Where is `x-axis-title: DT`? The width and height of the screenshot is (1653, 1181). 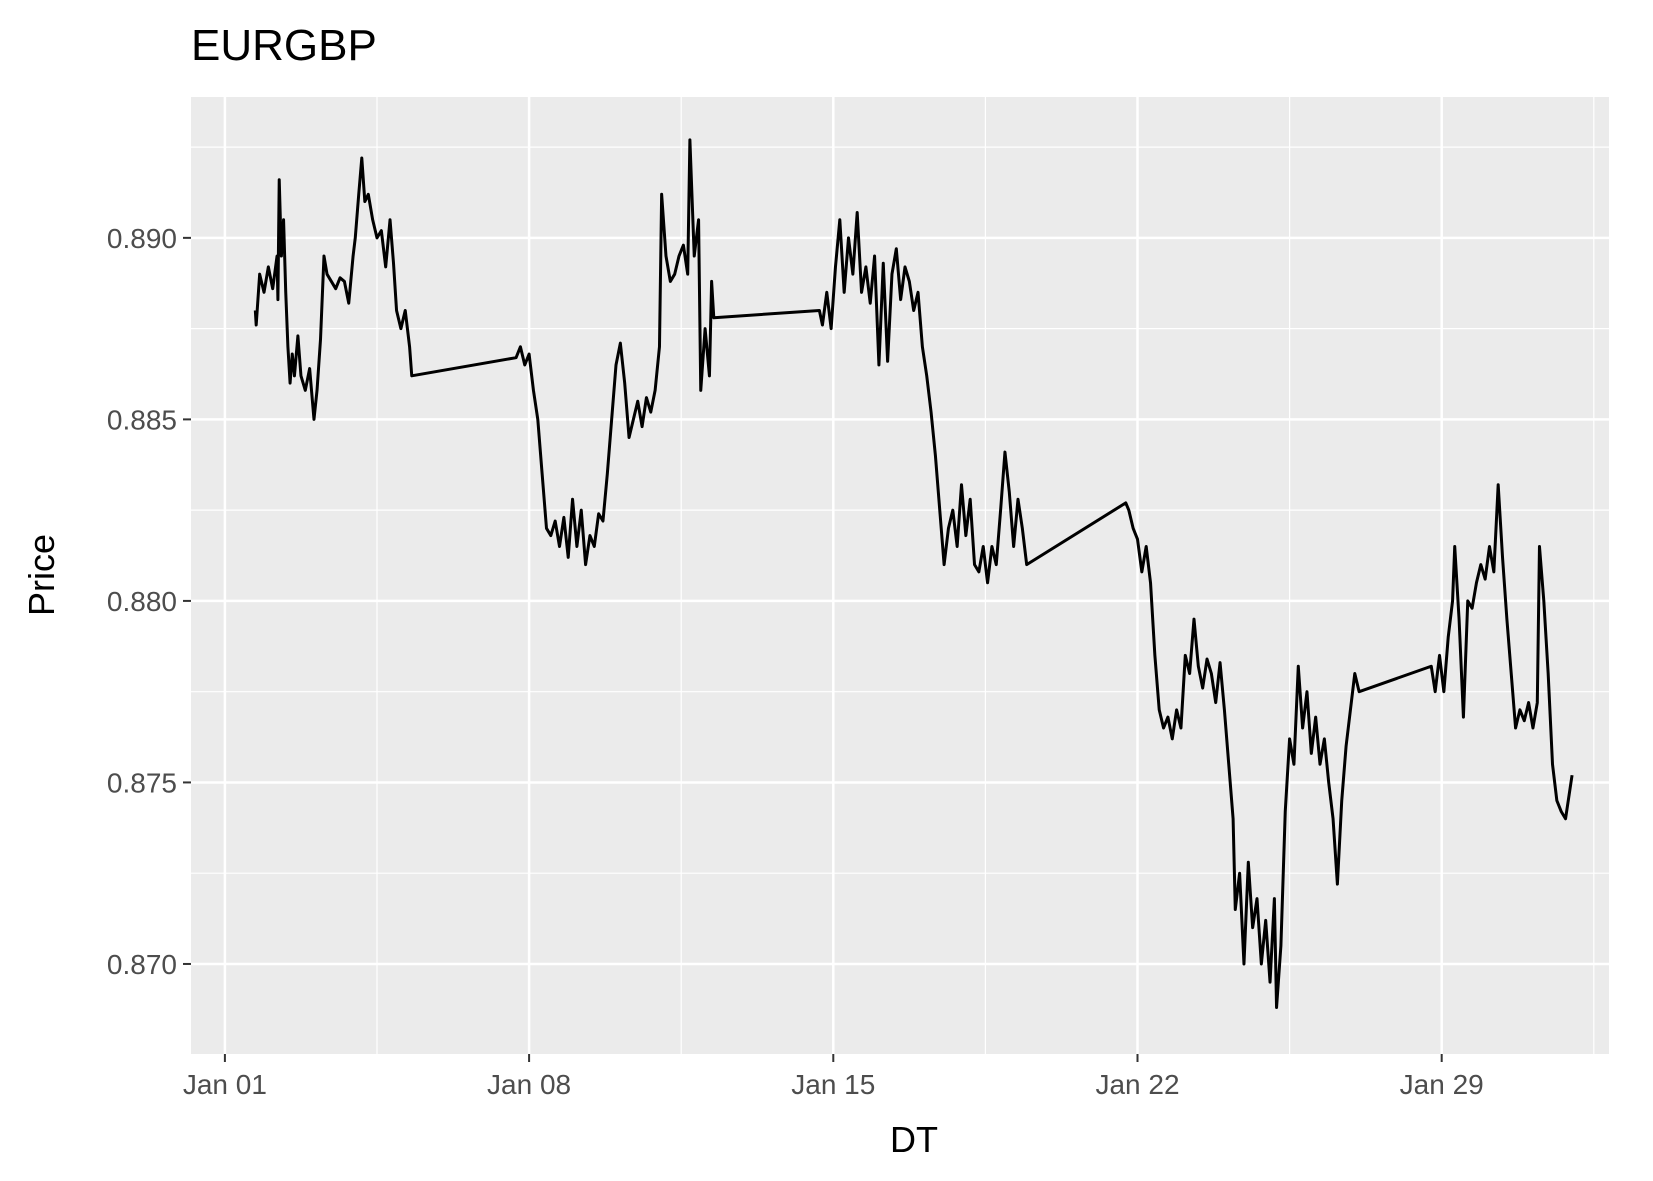
x-axis-title: DT is located at coordinates (914, 1139).